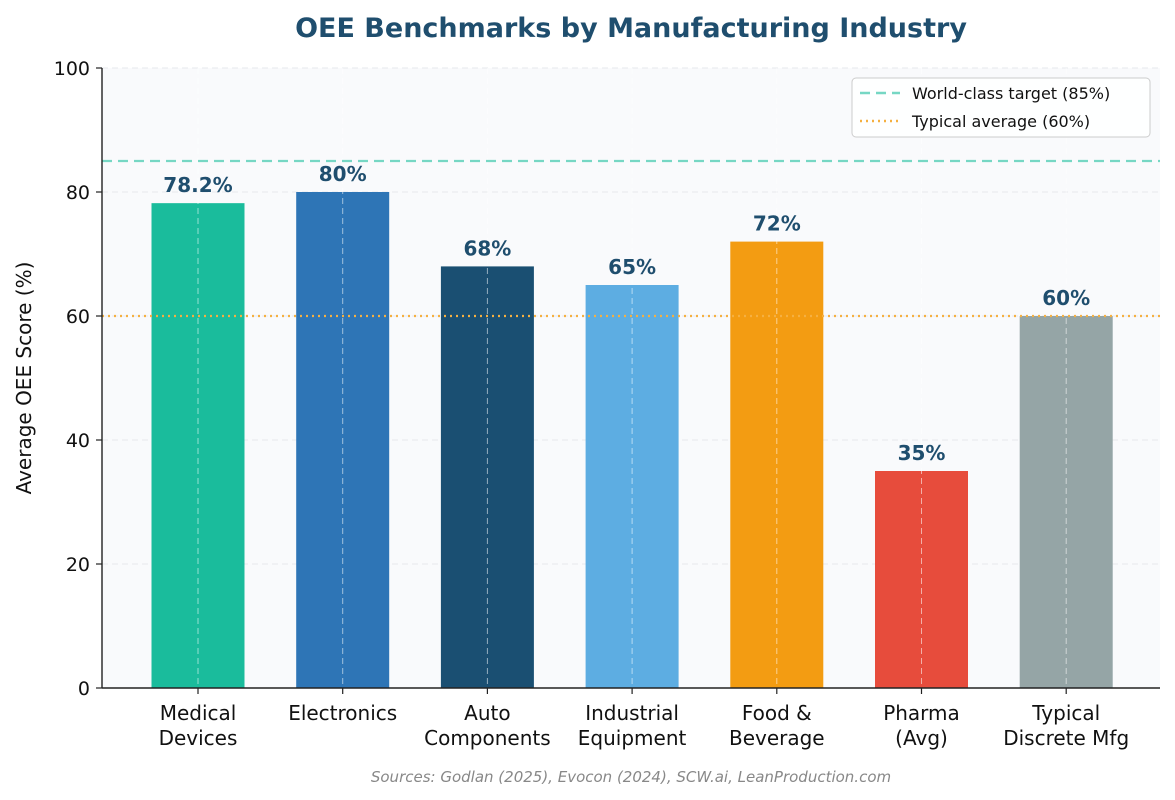 The height and width of the screenshot is (800, 1175). I want to click on category-label-line: Pharma, so click(921, 713).